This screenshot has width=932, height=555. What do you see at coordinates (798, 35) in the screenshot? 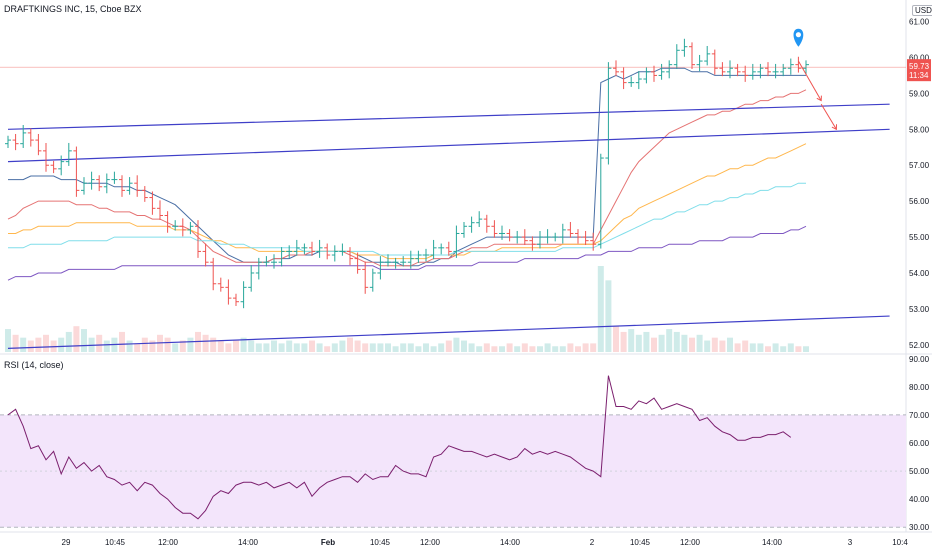
I see `marker-pin-dot` at bounding box center [798, 35].